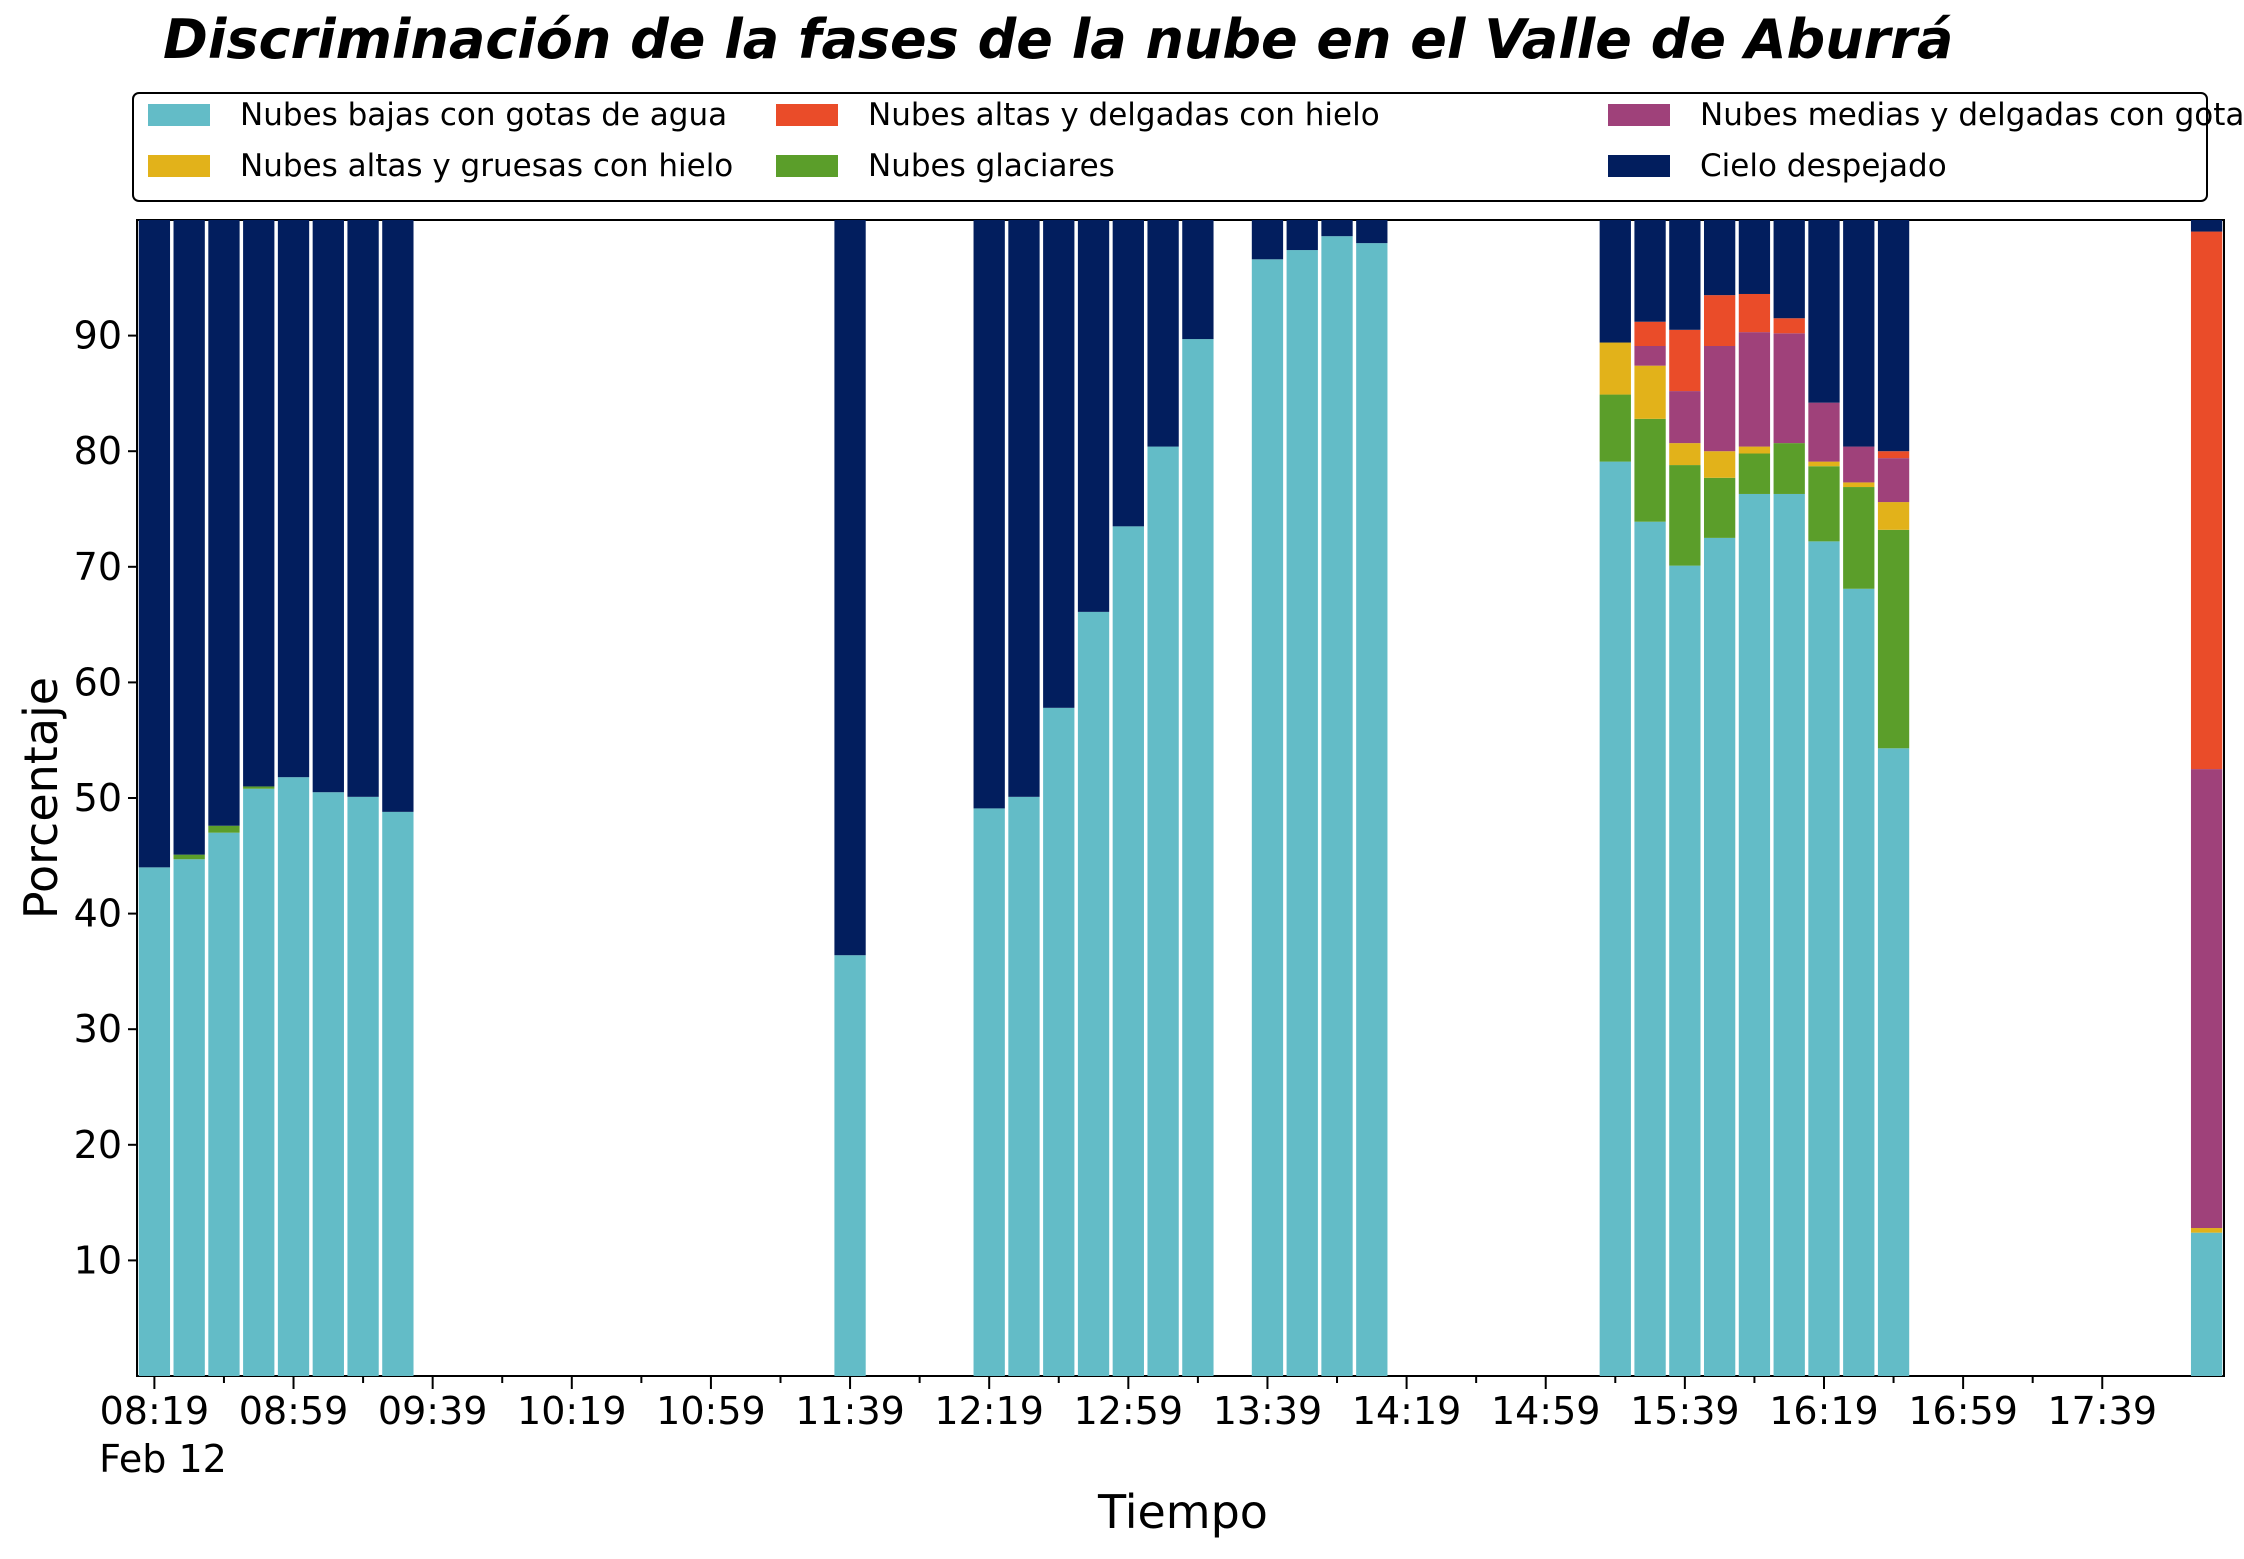  Describe the element at coordinates (1963, 1411) in the screenshot. I see `x-tick-label: 16:59` at that location.